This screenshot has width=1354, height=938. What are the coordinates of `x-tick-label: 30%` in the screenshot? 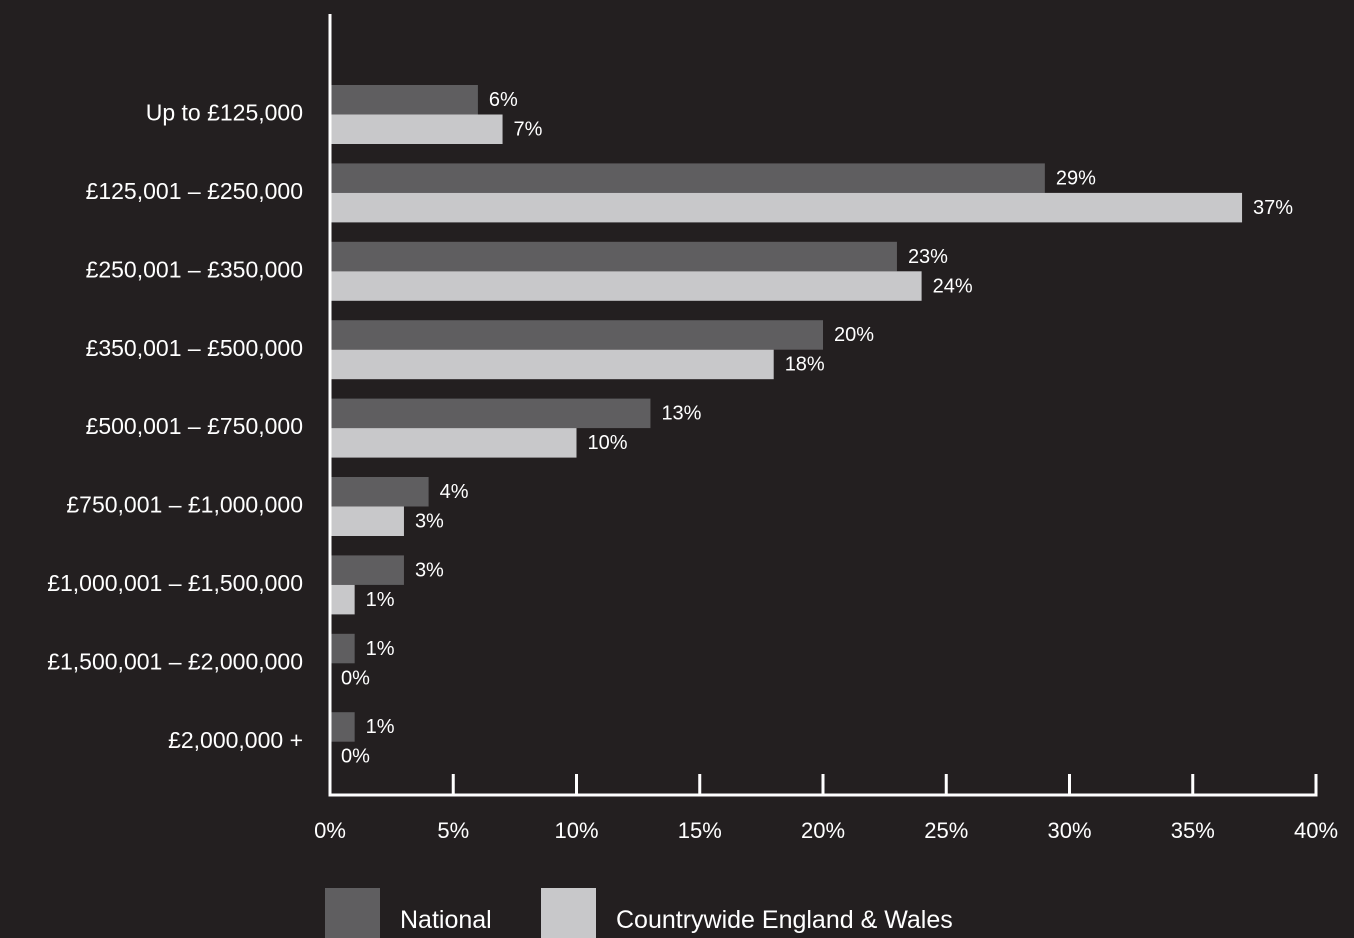 It's located at (1069, 830).